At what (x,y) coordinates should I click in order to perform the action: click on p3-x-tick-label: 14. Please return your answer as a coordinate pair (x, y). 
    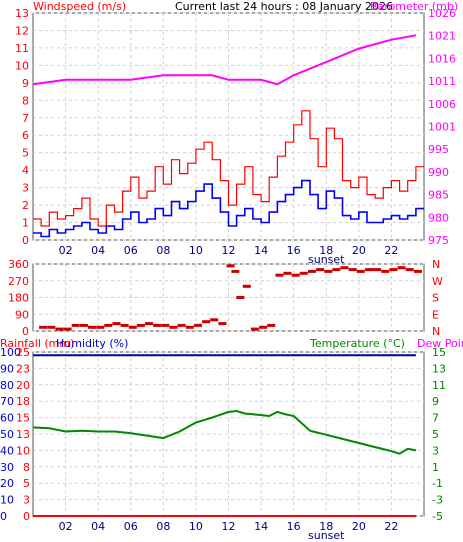
    Looking at the image, I should click on (261, 526).